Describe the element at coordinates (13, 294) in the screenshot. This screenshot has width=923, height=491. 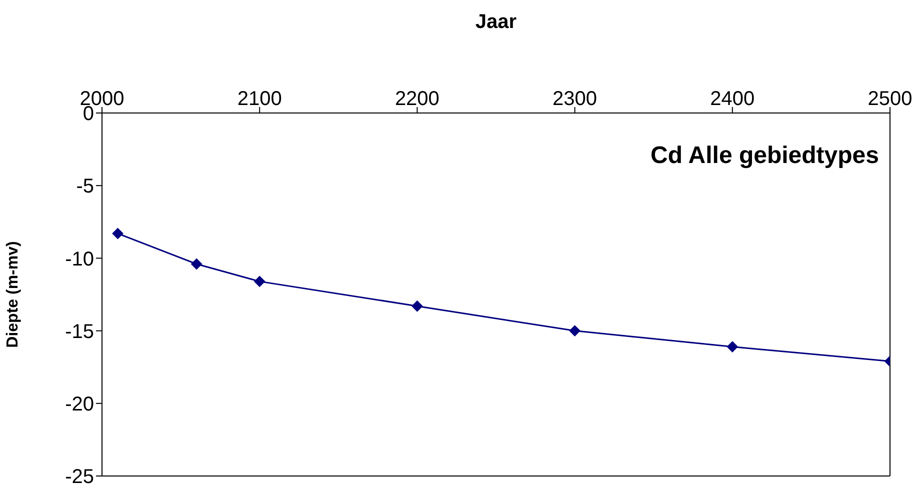
I see `y-axis-title: Diepte (m-mv)` at that location.